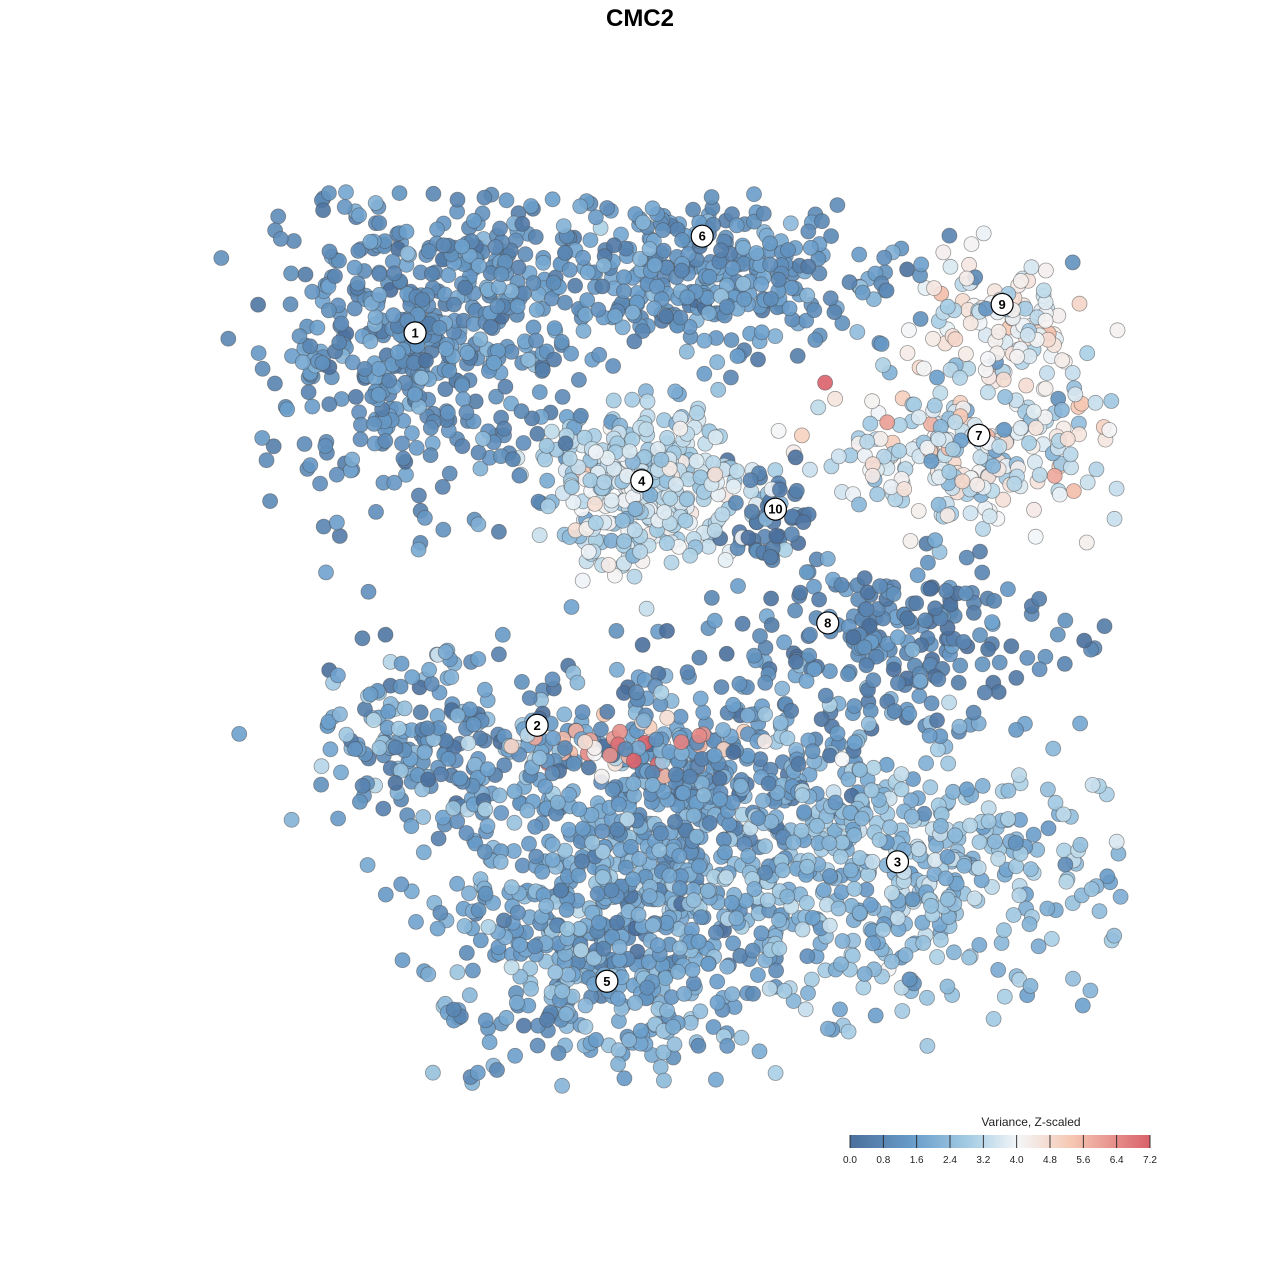 Image resolution: width=1280 pixels, height=1280 pixels. Describe the element at coordinates (1050, 1160) in the screenshot. I see `legend-tick-label: 4.8` at that location.